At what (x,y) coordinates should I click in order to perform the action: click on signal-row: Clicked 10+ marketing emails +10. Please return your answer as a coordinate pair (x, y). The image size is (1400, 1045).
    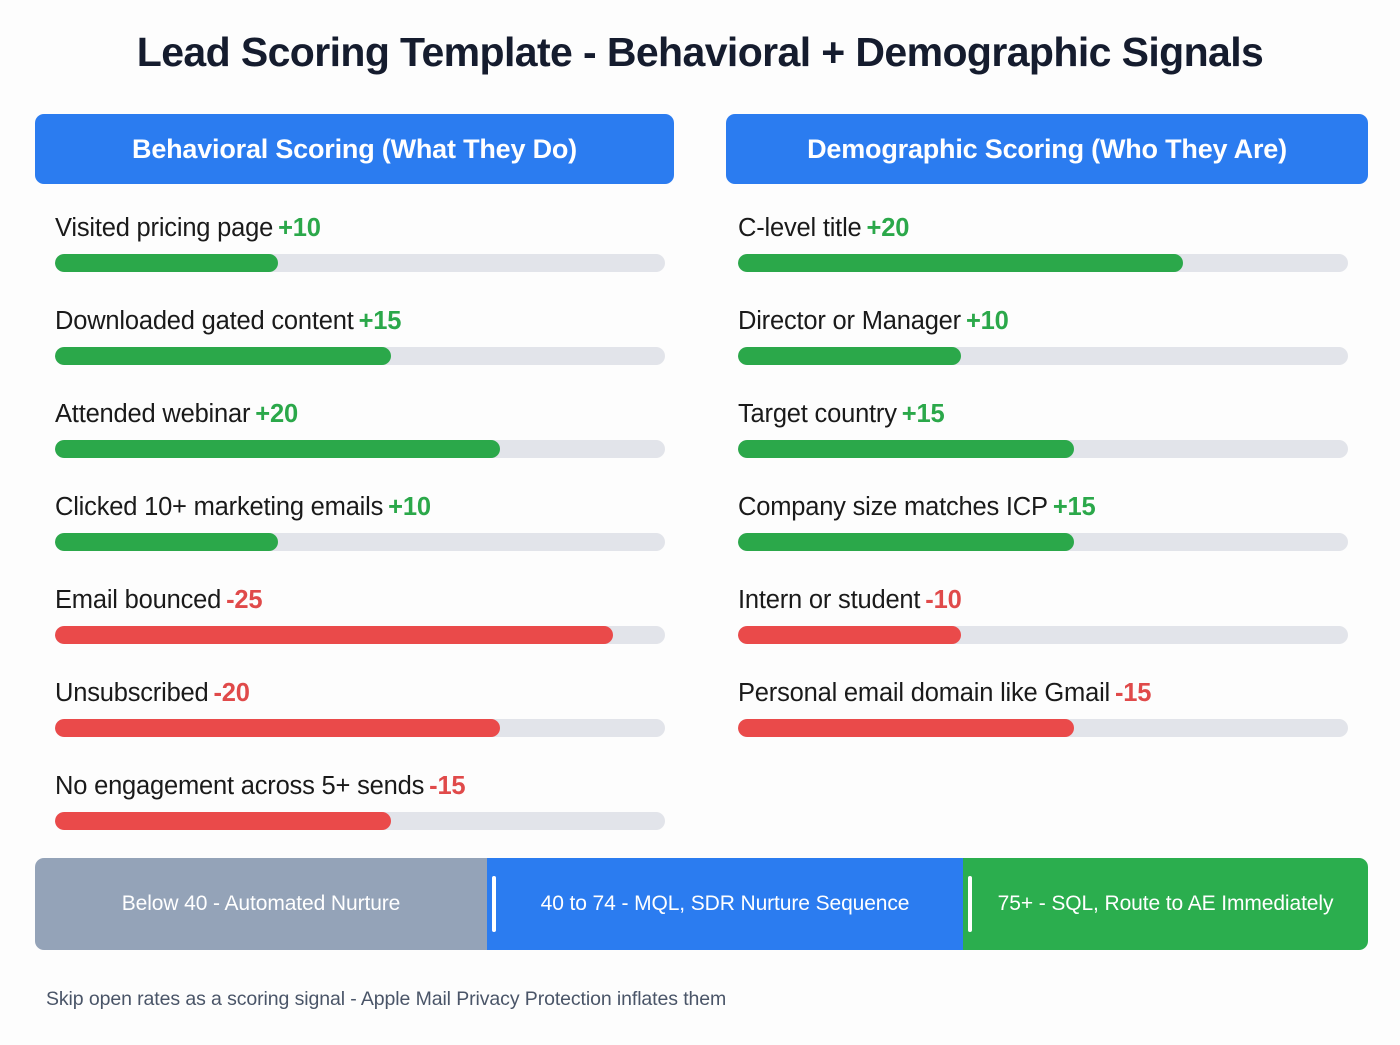
    Looking at the image, I should click on (360, 531).